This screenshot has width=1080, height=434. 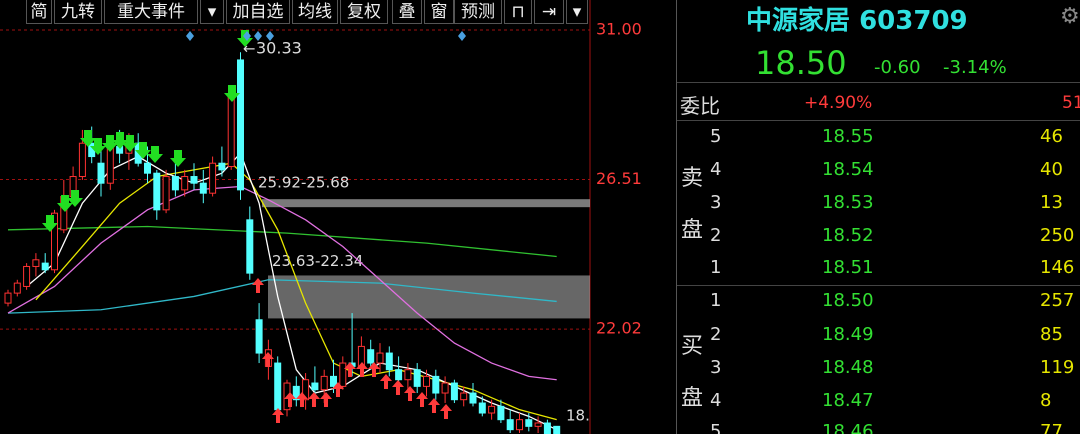 What do you see at coordinates (39, 12) in the screenshot?
I see `toolbar-button: 简` at bounding box center [39, 12].